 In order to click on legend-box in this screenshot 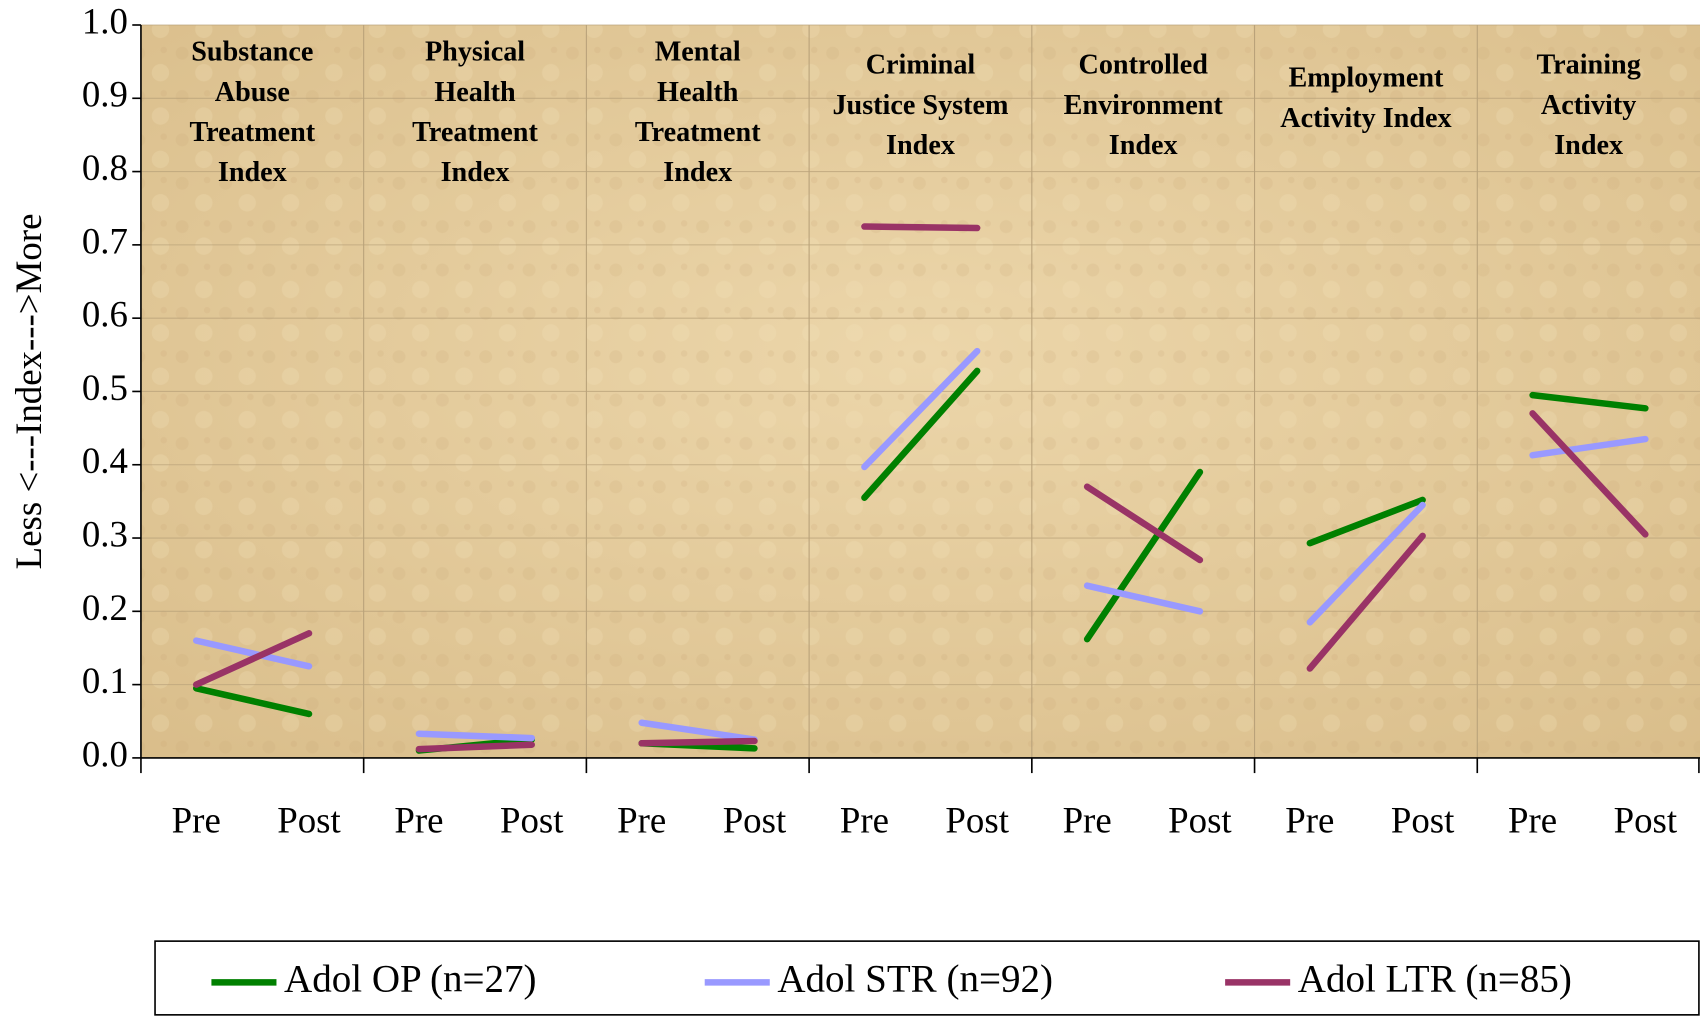, I will do `click(927, 978)`.